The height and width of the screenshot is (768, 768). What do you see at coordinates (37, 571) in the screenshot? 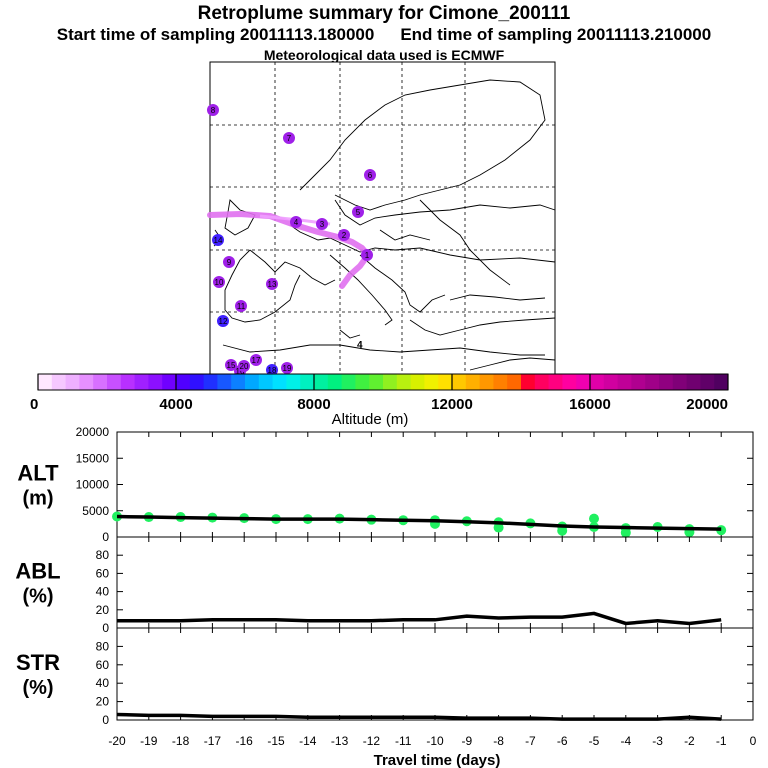
I see `y-axis-label: ABL` at bounding box center [37, 571].